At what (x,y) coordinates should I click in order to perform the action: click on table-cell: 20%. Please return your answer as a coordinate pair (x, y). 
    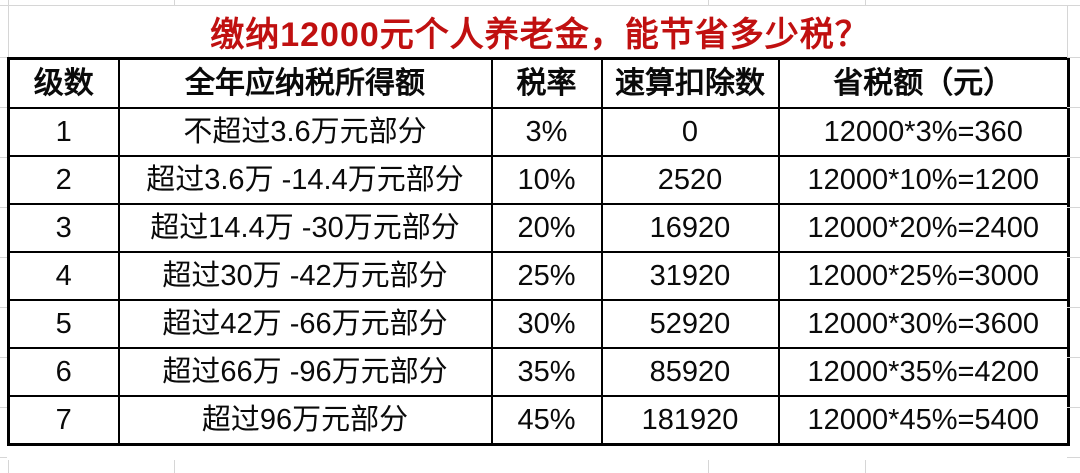
    Looking at the image, I should click on (546, 228).